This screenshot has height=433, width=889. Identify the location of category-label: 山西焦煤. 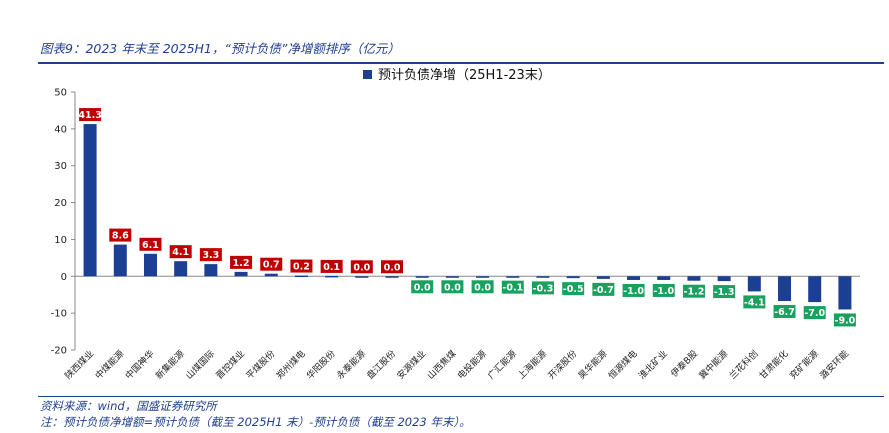
(442, 365).